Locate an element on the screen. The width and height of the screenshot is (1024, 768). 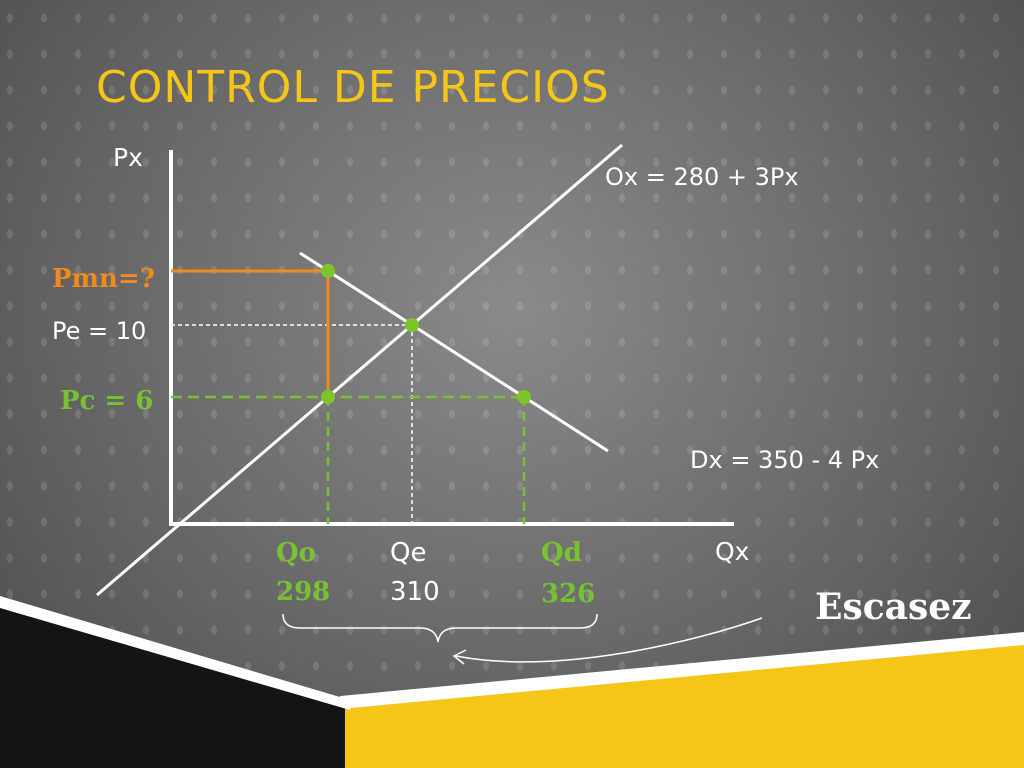
shortage-brace is located at coordinates (440, 628).